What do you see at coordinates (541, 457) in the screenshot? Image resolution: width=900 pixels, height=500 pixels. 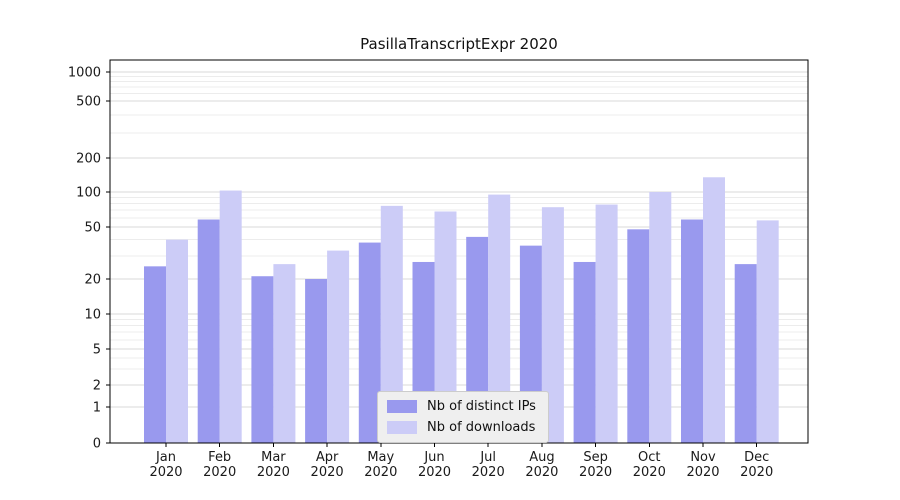 I see `x-tick-label-month: Aug` at bounding box center [541, 457].